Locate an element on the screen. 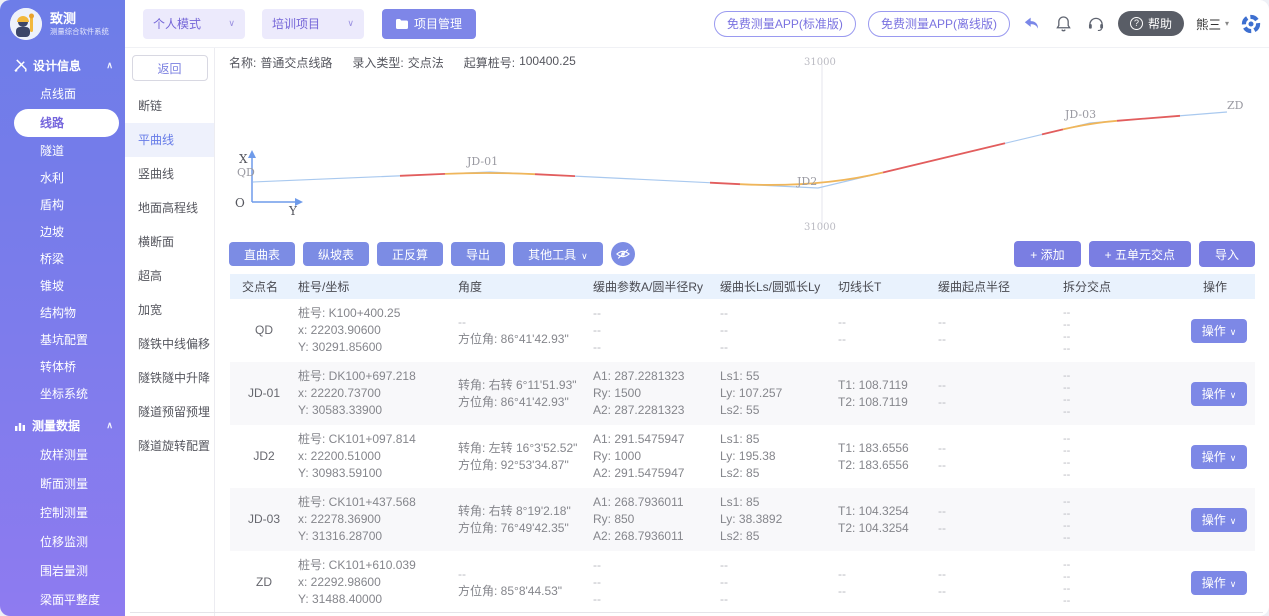 The width and height of the screenshot is (1269, 616). other-tools-dropdown: 其他工具 ∨ is located at coordinates (558, 254).